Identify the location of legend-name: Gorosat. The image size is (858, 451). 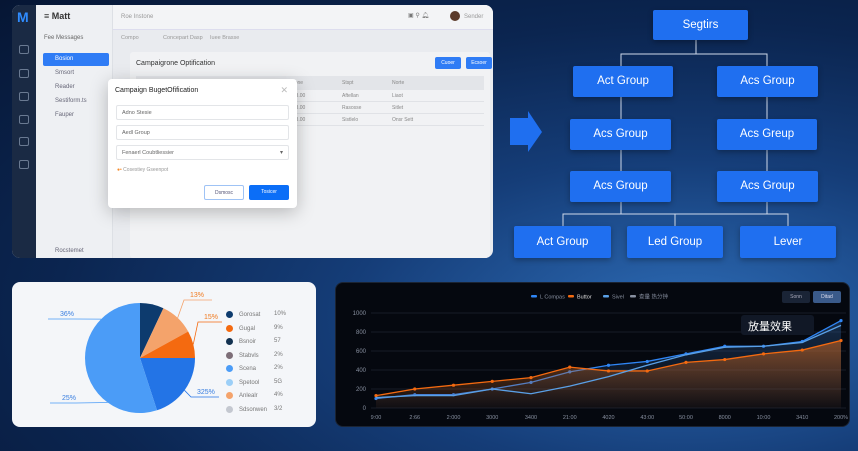
(250, 315).